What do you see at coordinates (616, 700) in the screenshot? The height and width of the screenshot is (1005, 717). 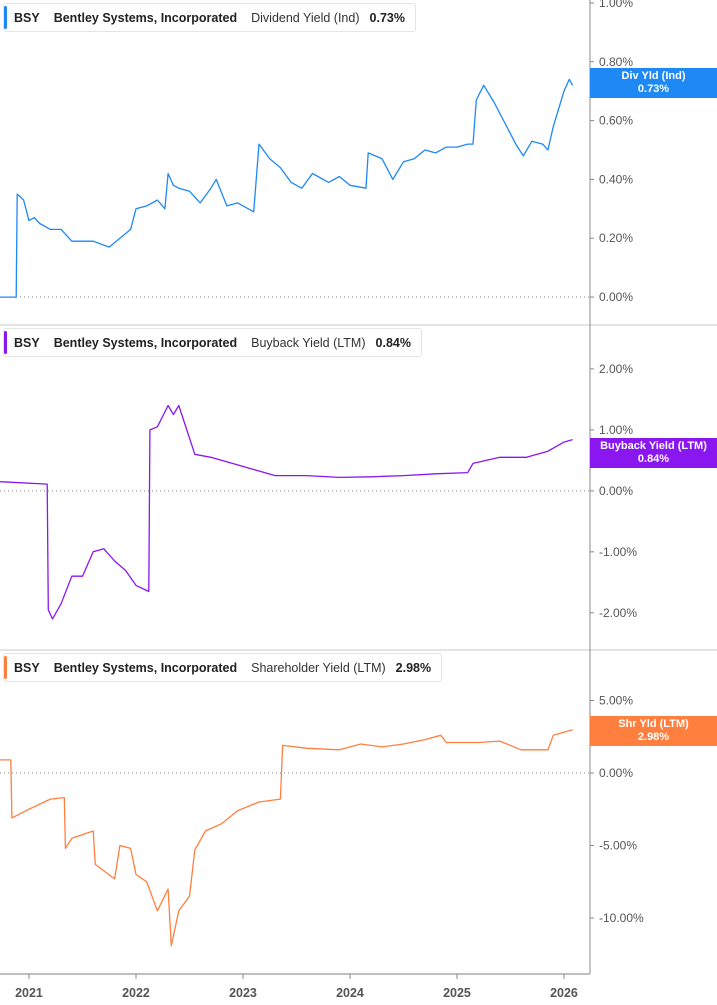 I see `y-tick-label: 5.00%` at bounding box center [616, 700].